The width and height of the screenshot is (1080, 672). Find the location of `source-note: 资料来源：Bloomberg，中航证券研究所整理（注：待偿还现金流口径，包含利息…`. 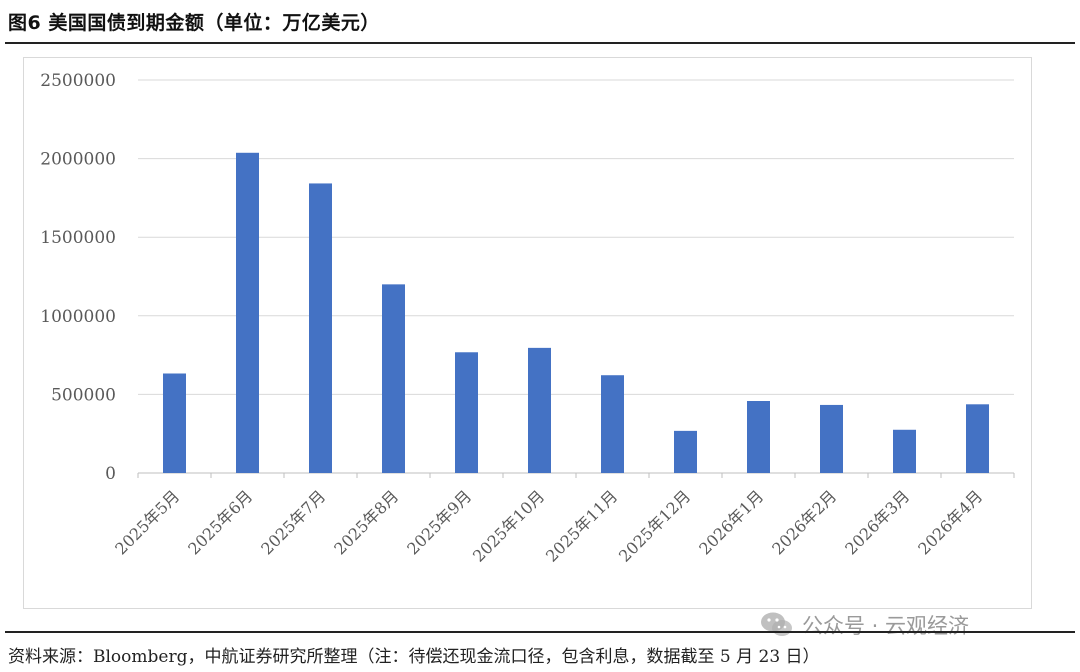

source-note: 资料来源：Bloomberg，中航证券研究所整理（注：待偿还现金流口径，包含利息… is located at coordinates (414, 657).